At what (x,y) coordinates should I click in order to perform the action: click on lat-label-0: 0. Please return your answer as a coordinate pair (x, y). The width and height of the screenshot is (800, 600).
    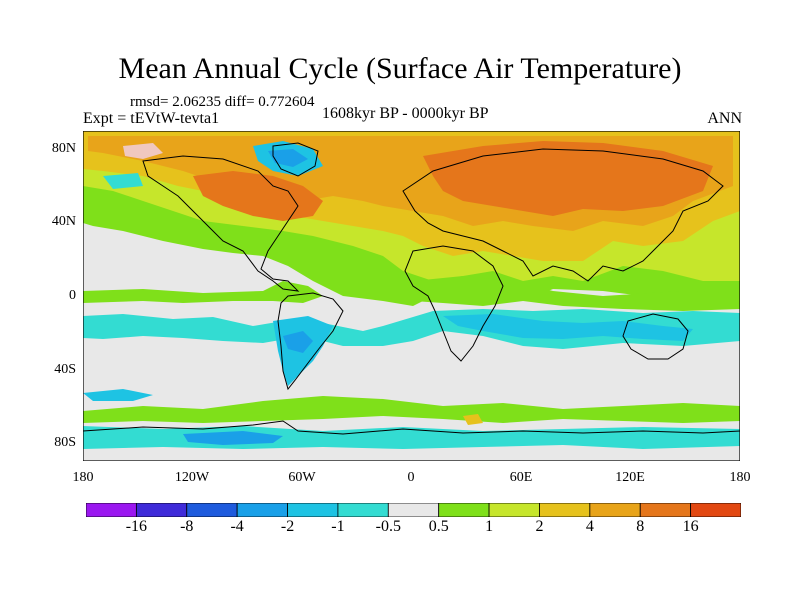
    Looking at the image, I should click on (72, 295).